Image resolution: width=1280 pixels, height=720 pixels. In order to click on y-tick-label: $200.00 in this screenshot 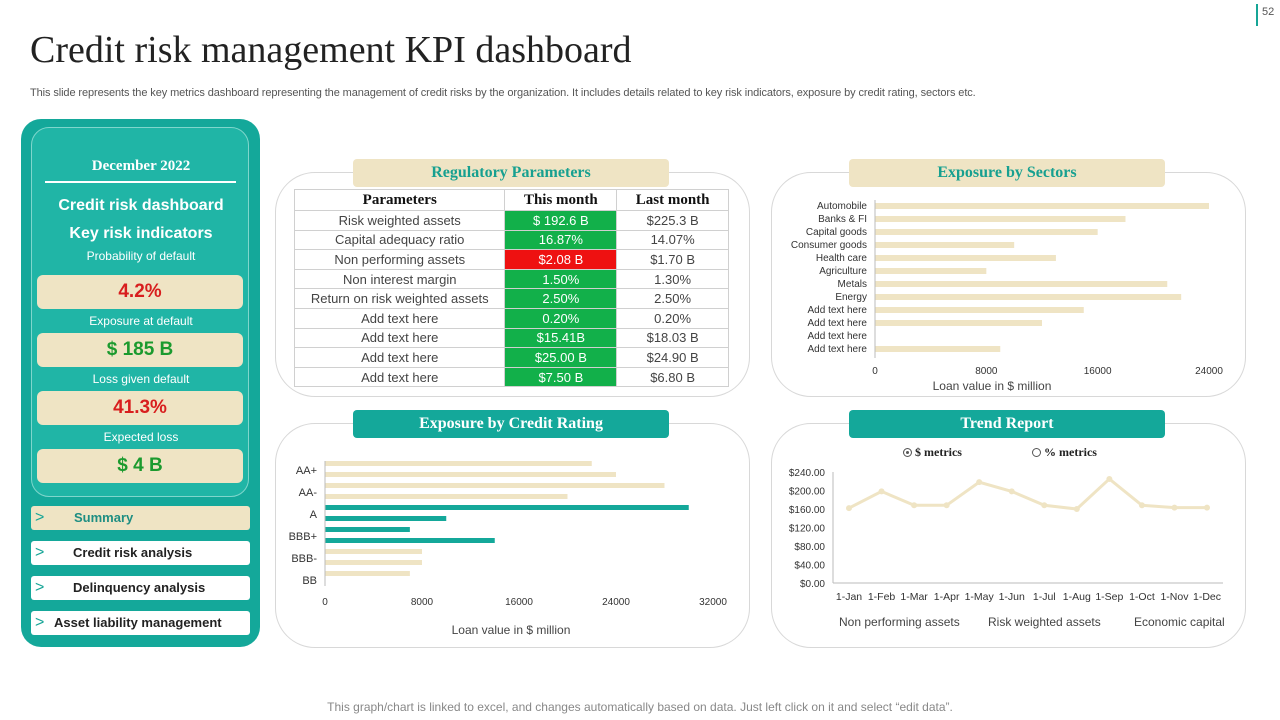, I will do `click(807, 492)`.